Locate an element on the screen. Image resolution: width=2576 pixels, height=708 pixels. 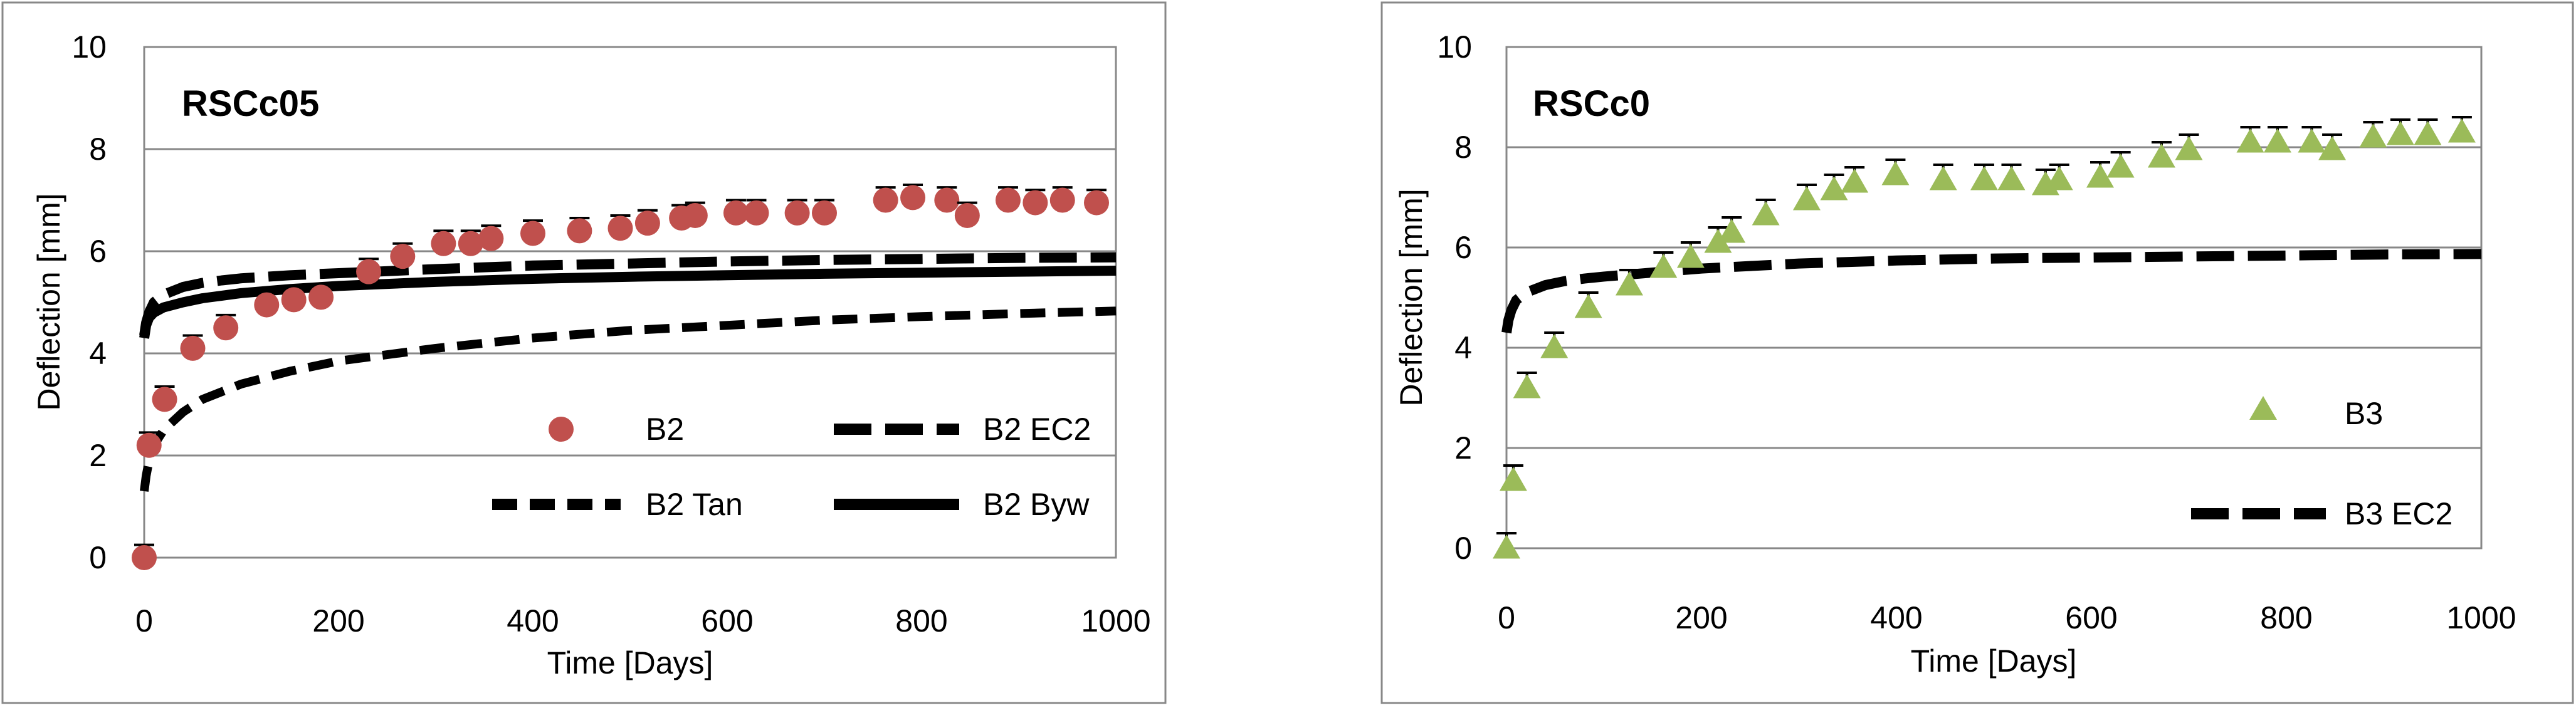
chart-1-x-tick-label: 800 is located at coordinates (921, 620).